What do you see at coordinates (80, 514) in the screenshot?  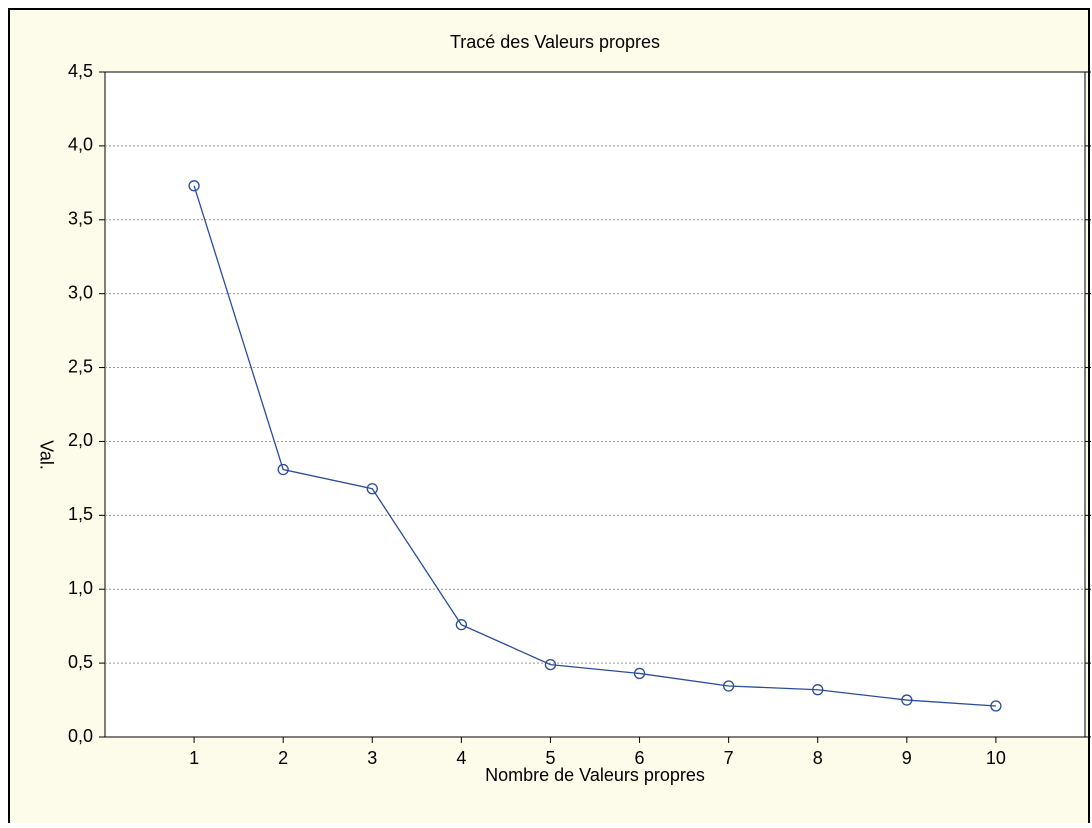 I see `y-tick-label: 1,5` at bounding box center [80, 514].